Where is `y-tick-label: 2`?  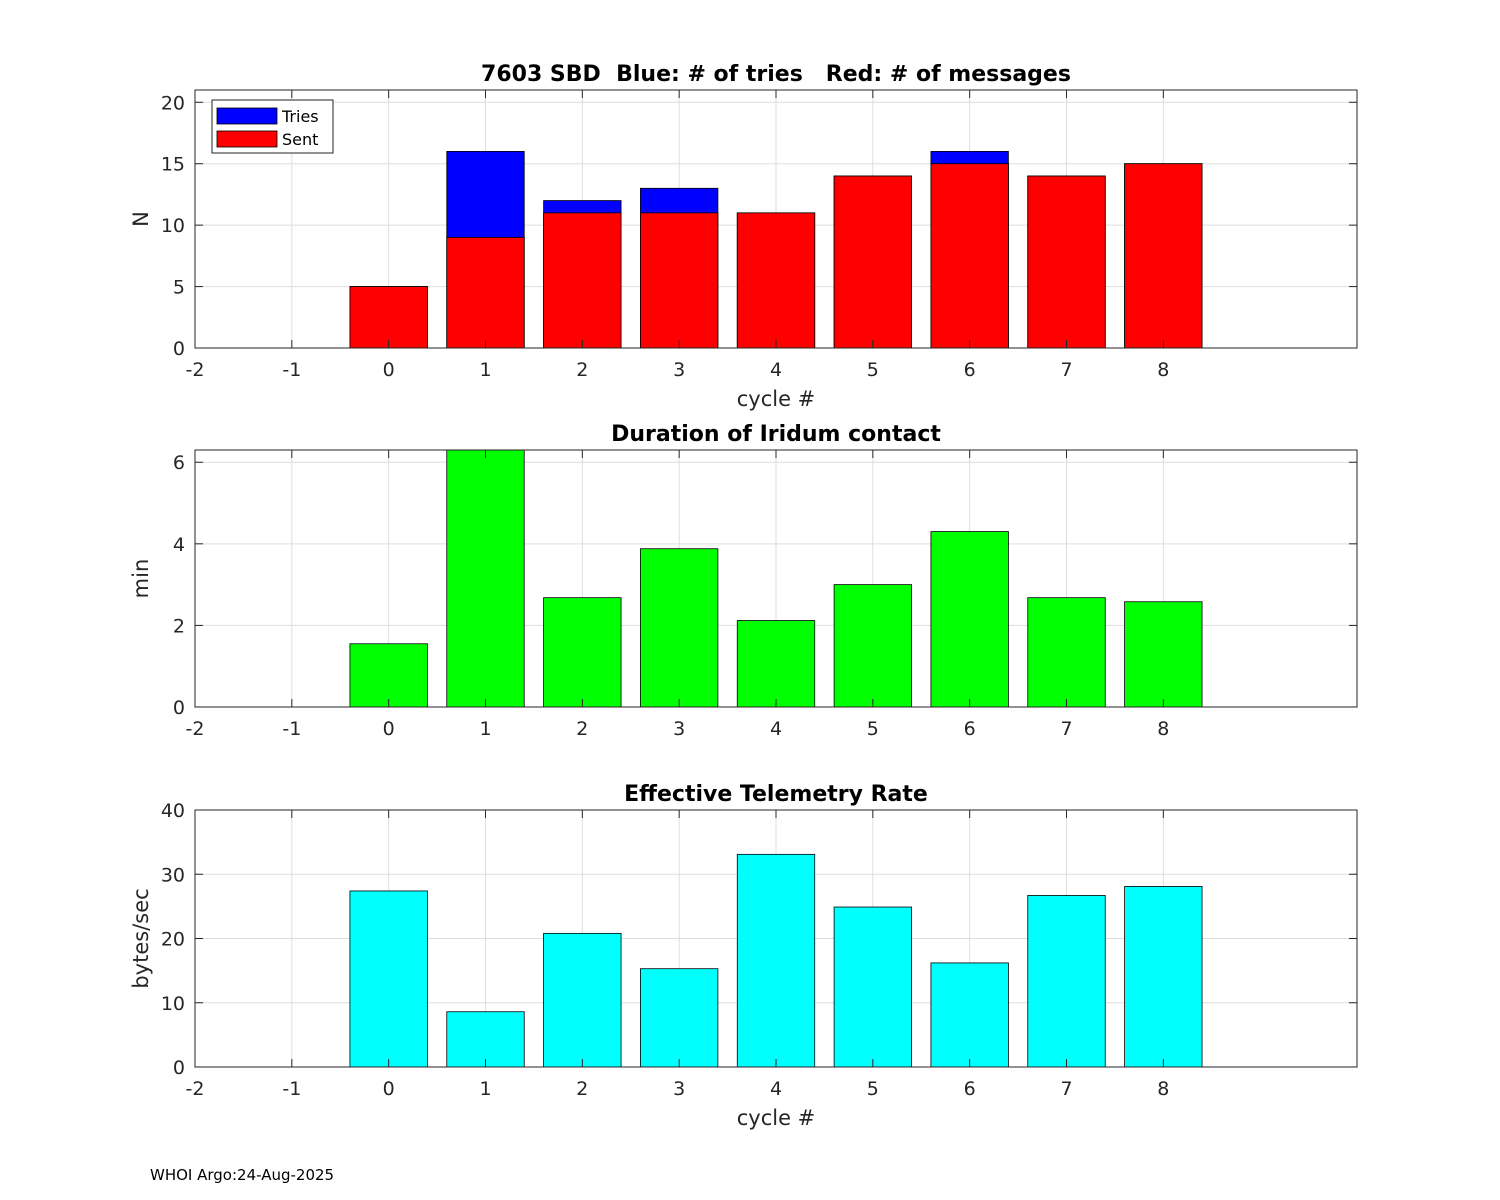 y-tick-label: 2 is located at coordinates (179, 626).